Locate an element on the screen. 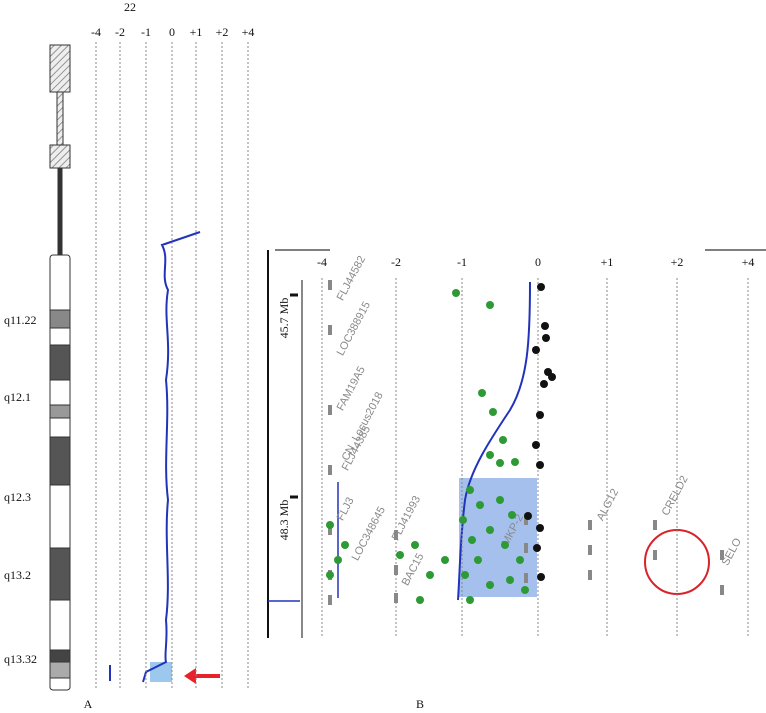 The image size is (766, 713). band-label: q13.32 is located at coordinates (20, 659).